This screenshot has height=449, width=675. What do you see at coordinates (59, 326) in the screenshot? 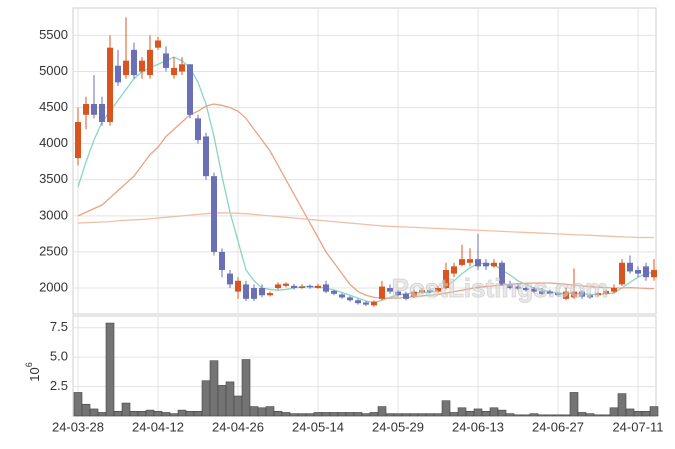
I see `y-tick-label: 7.5` at bounding box center [59, 326].